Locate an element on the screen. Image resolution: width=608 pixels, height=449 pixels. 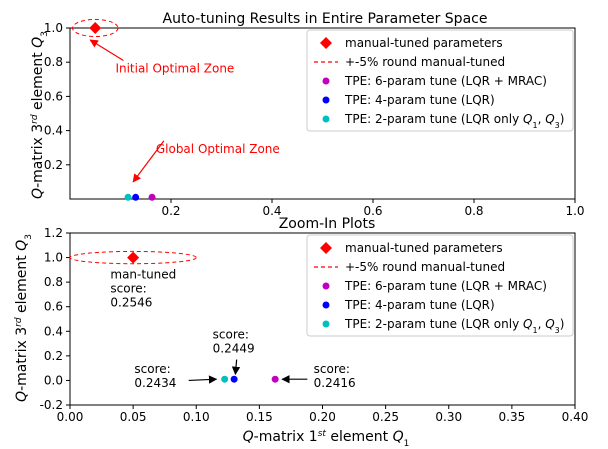
x-axis-label: Q-matrix 1st element Q1 is located at coordinates (326, 439).